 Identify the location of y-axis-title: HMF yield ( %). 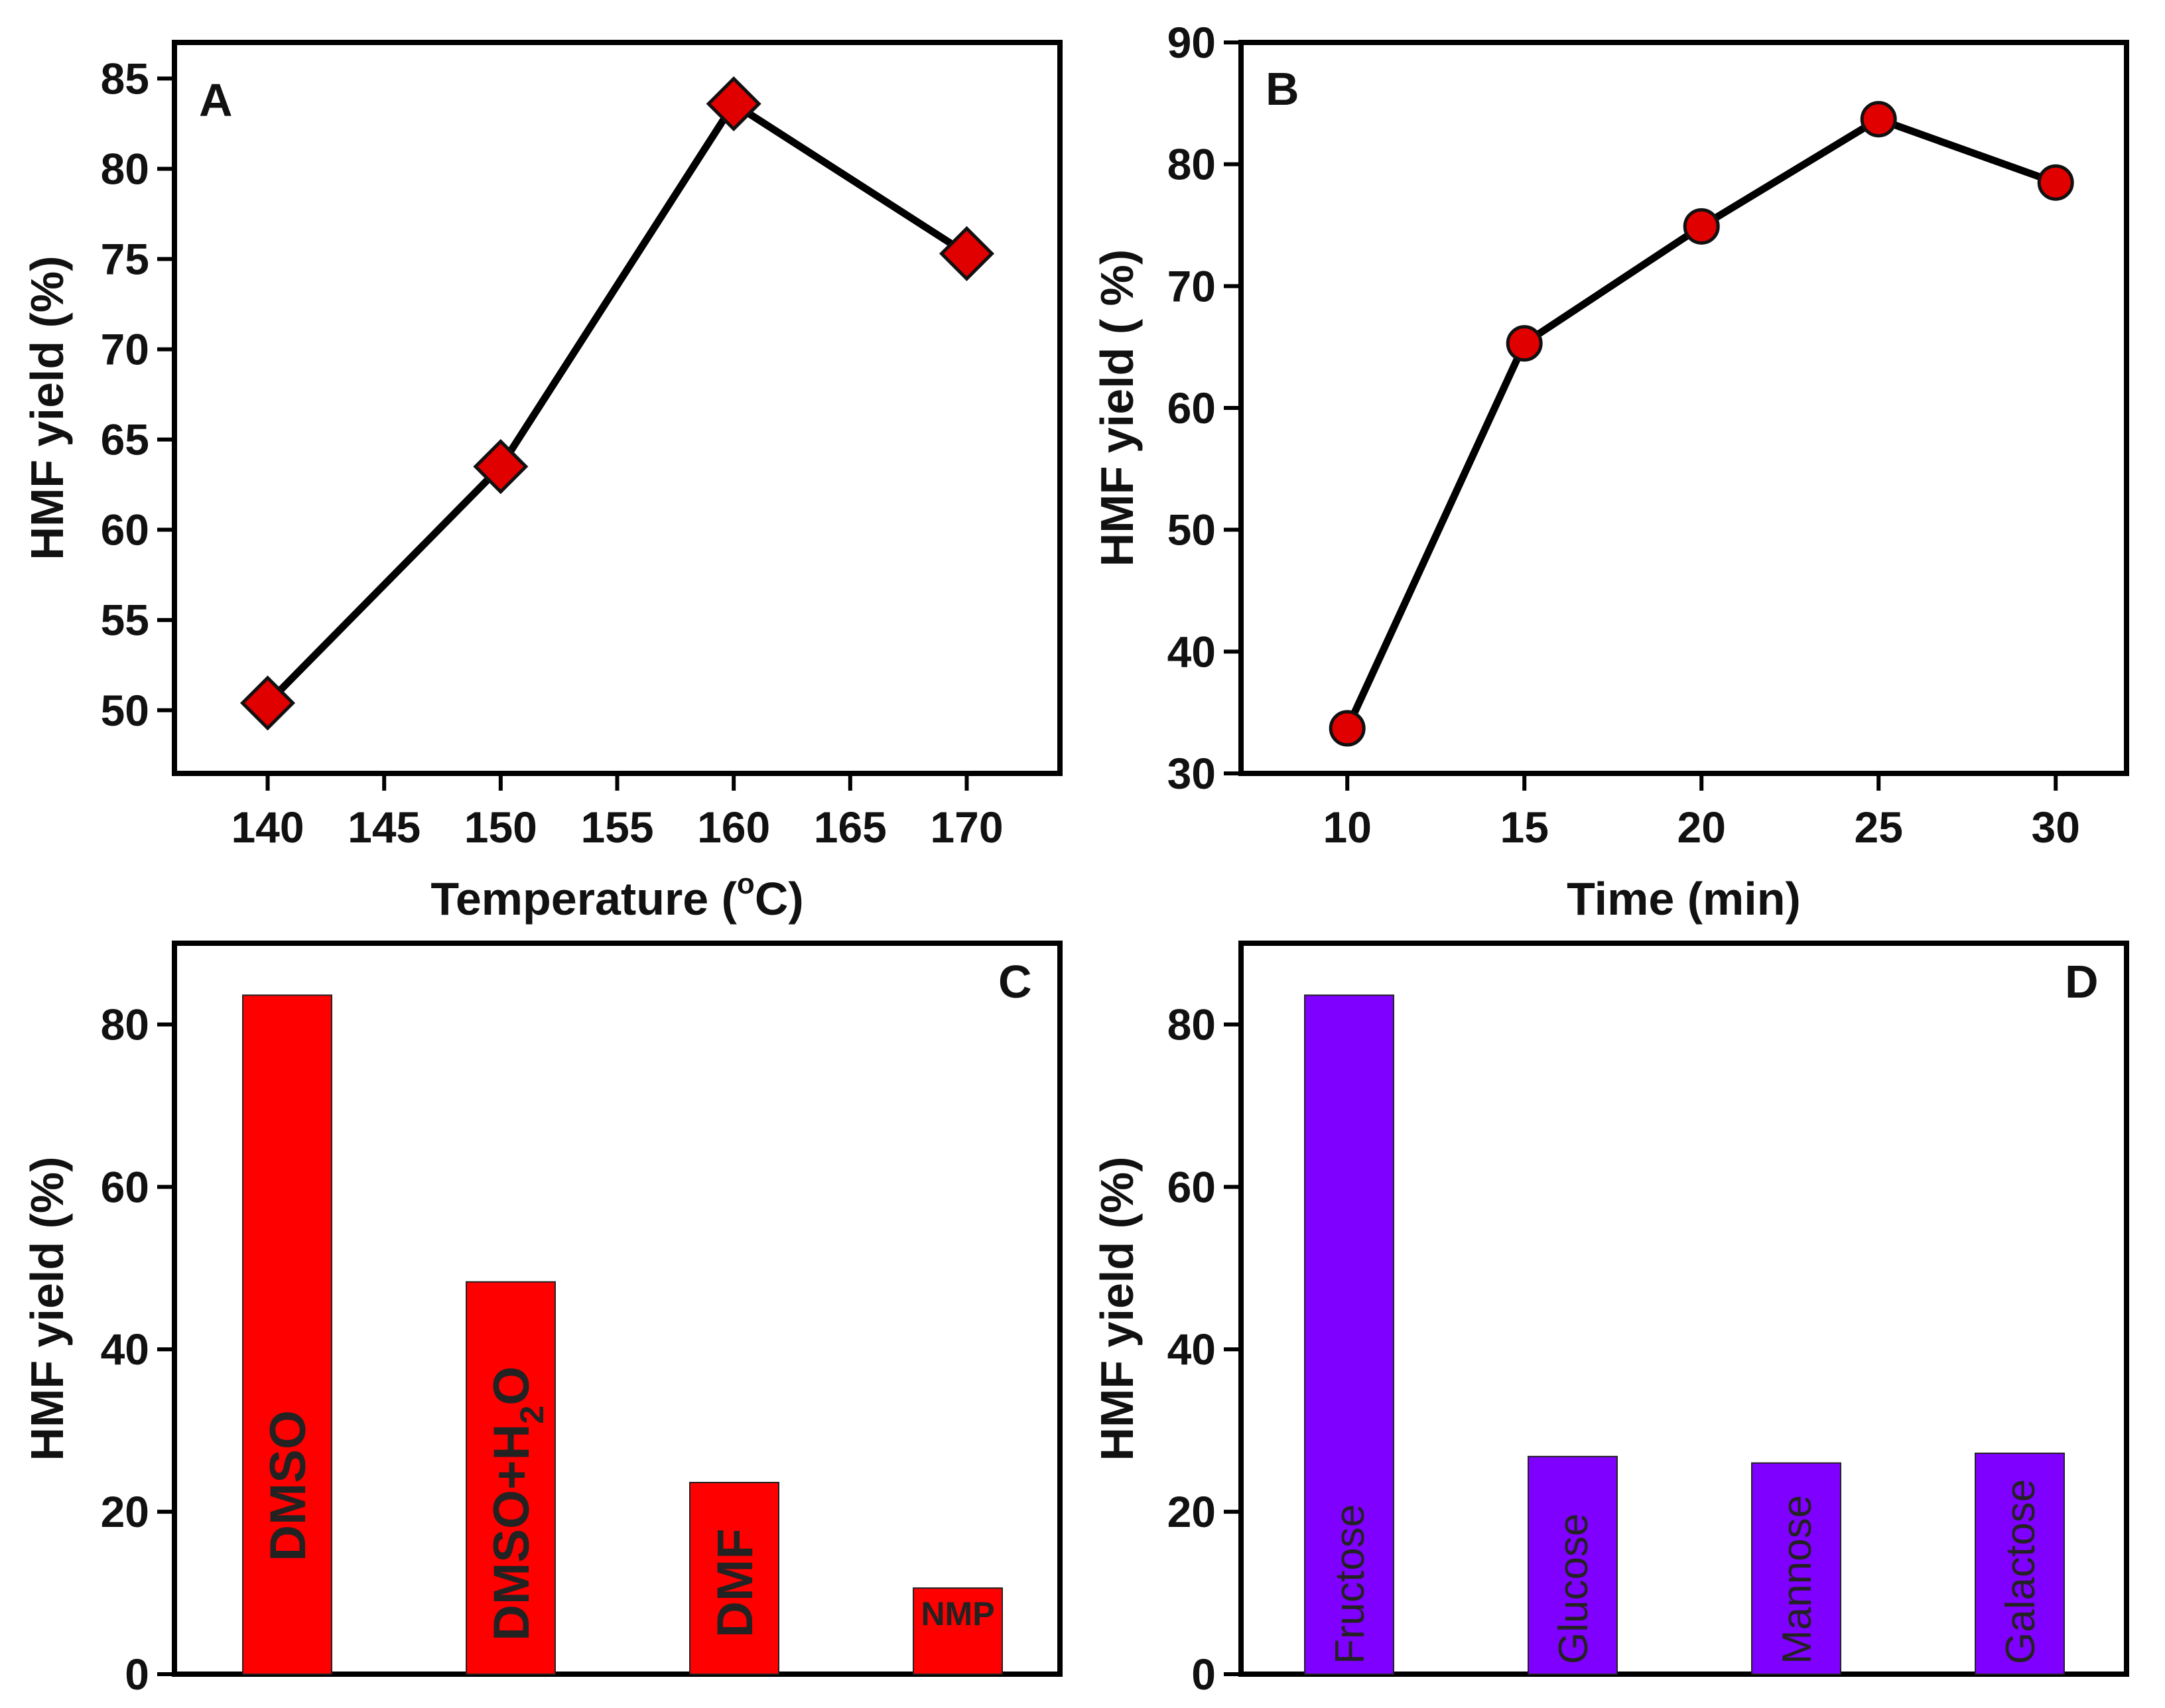
(1117, 407).